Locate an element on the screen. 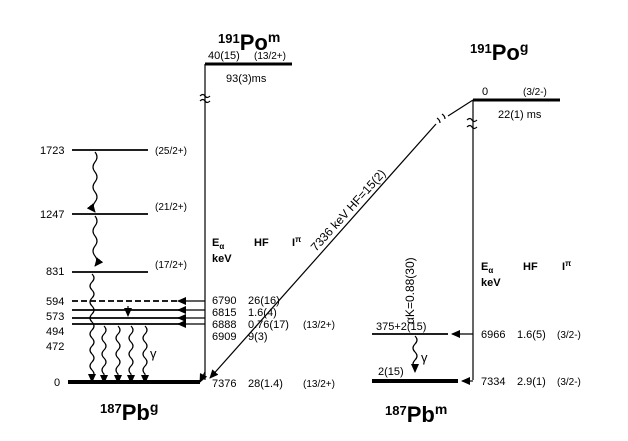  po-m-halflife: 93(3)ms is located at coordinates (246, 79).